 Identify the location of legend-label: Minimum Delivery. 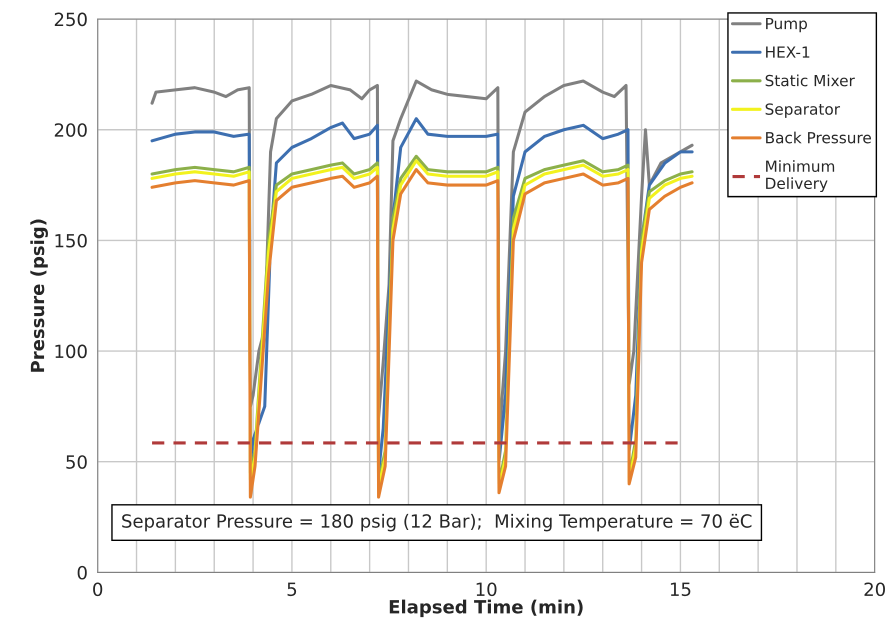
(800, 176).